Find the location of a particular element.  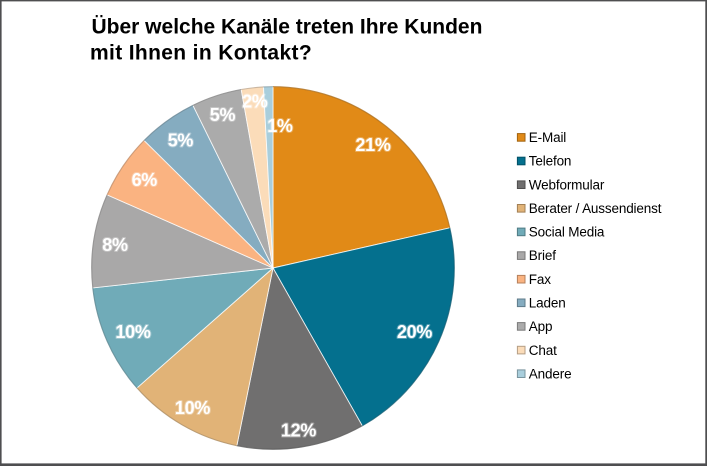

svg-text: mit Ihnen in Kontakt? is located at coordinates (201, 52).